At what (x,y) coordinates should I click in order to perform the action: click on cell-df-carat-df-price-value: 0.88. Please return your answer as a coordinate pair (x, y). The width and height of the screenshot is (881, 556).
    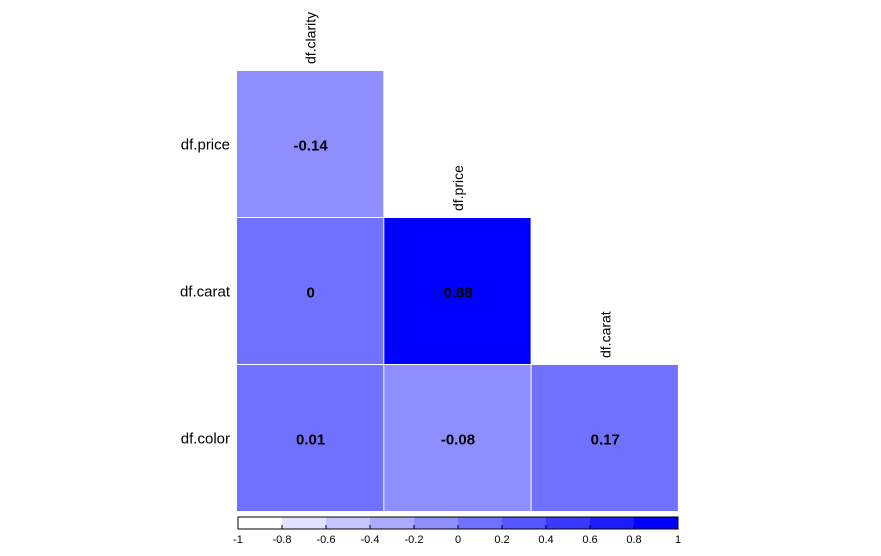
    Looking at the image, I should click on (457, 293).